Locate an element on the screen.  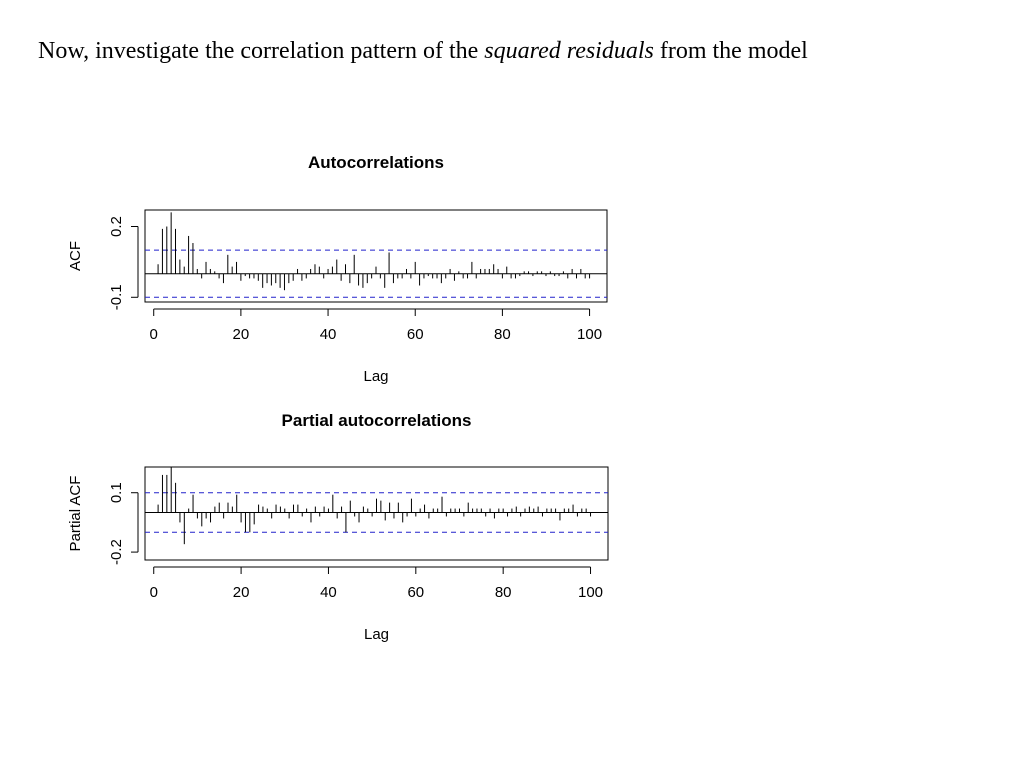
chart-title: Partial autocorrelations is located at coordinates (377, 420).